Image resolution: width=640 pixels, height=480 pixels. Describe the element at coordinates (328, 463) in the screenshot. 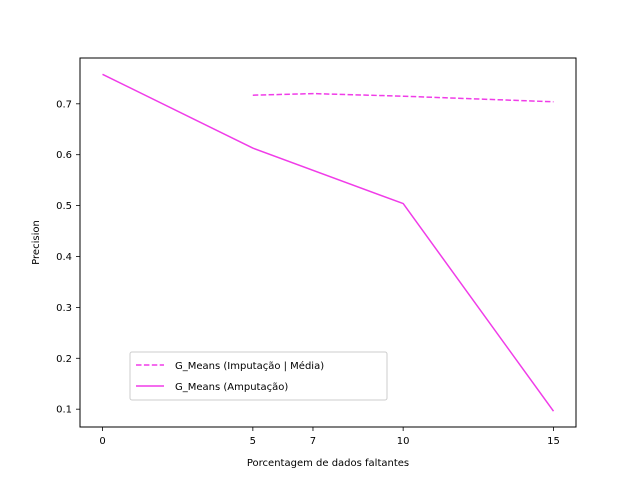

I see `x-axis-title: Porcentagem de dados faltantes` at that location.